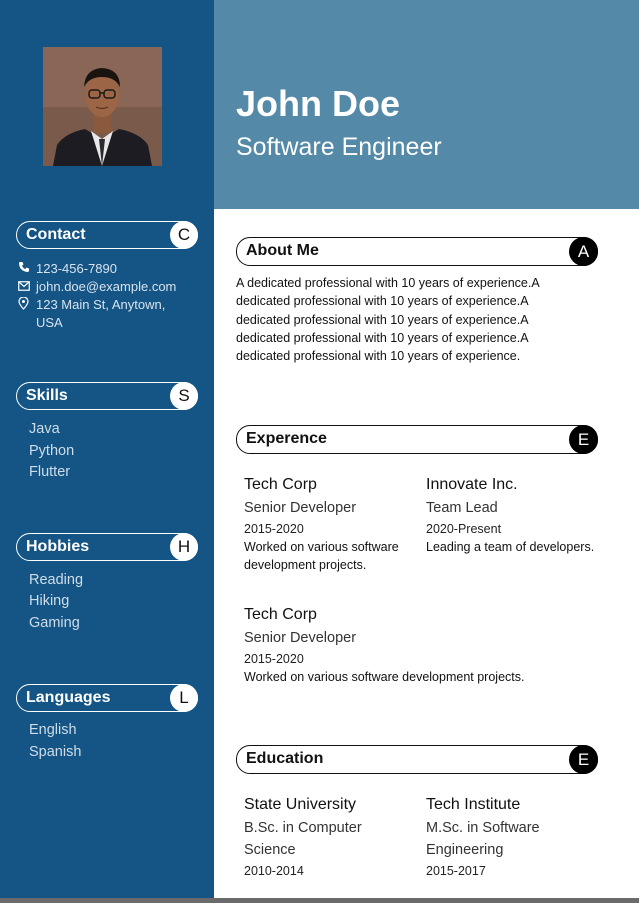 The height and width of the screenshot is (903, 639). Describe the element at coordinates (44, 429) in the screenshot. I see `skill-item: Java` at that location.